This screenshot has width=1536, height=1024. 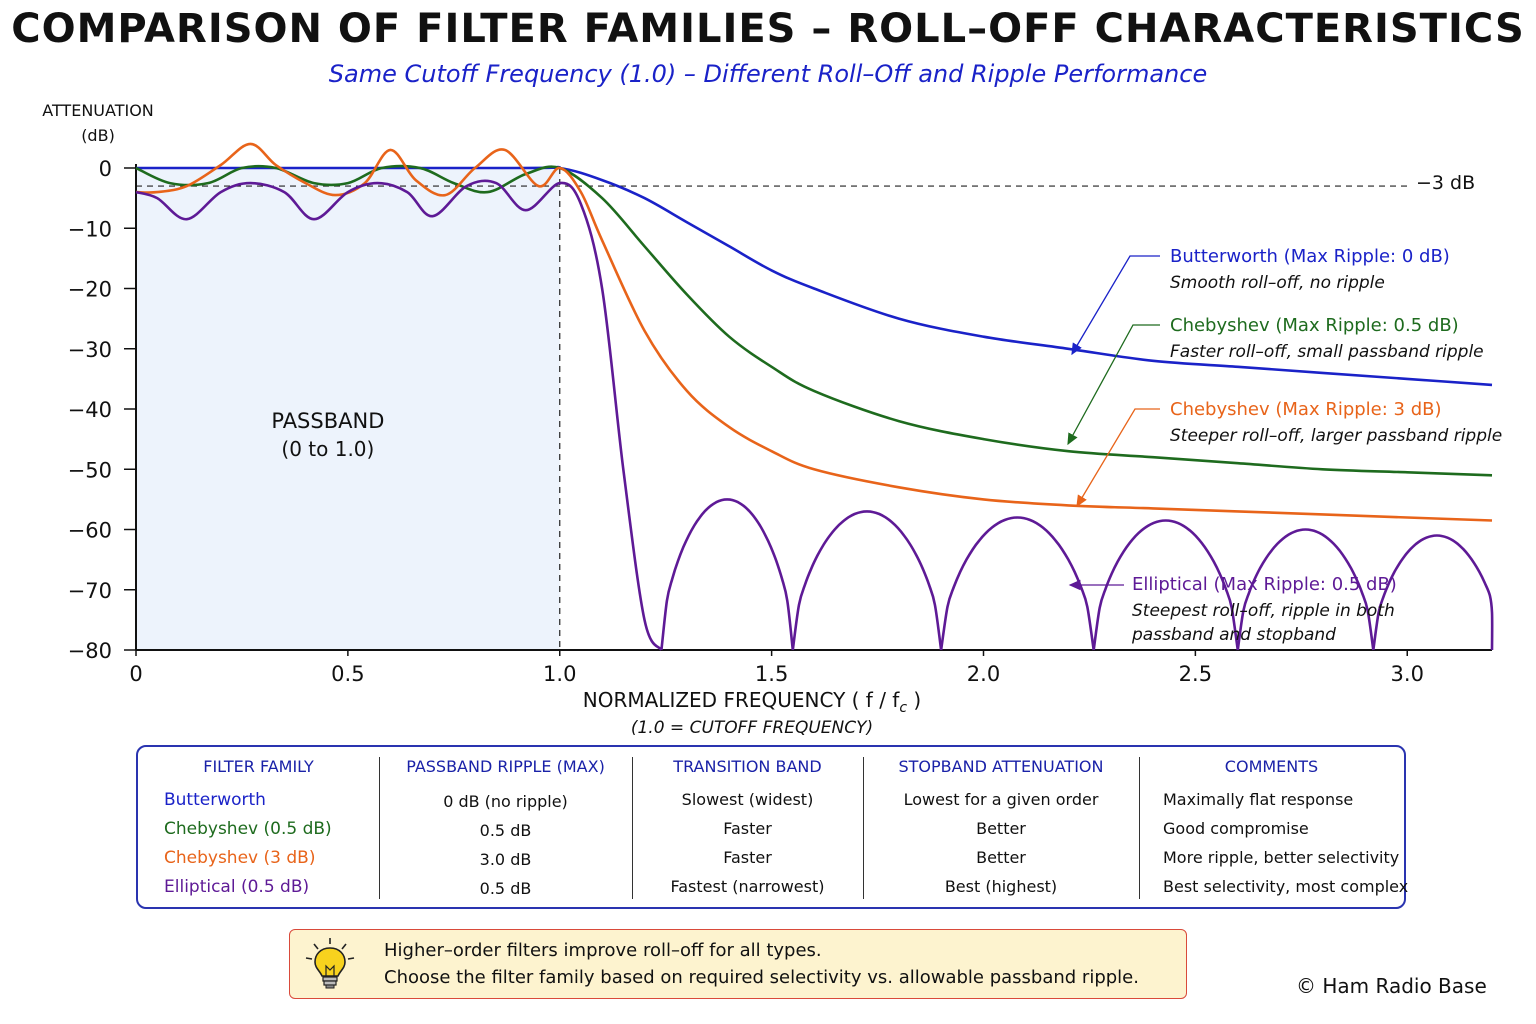 I want to click on series-name-chebyshev-05db: Chebyshev (Max Ripple: 0.5 dB), so click(x=1314, y=325).